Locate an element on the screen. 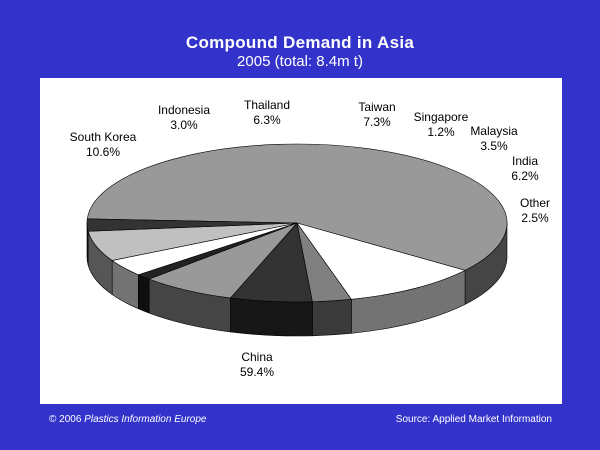 This screenshot has height=450, width=600. slice-label-singapore: Singapore 1.2% is located at coordinates (441, 124).